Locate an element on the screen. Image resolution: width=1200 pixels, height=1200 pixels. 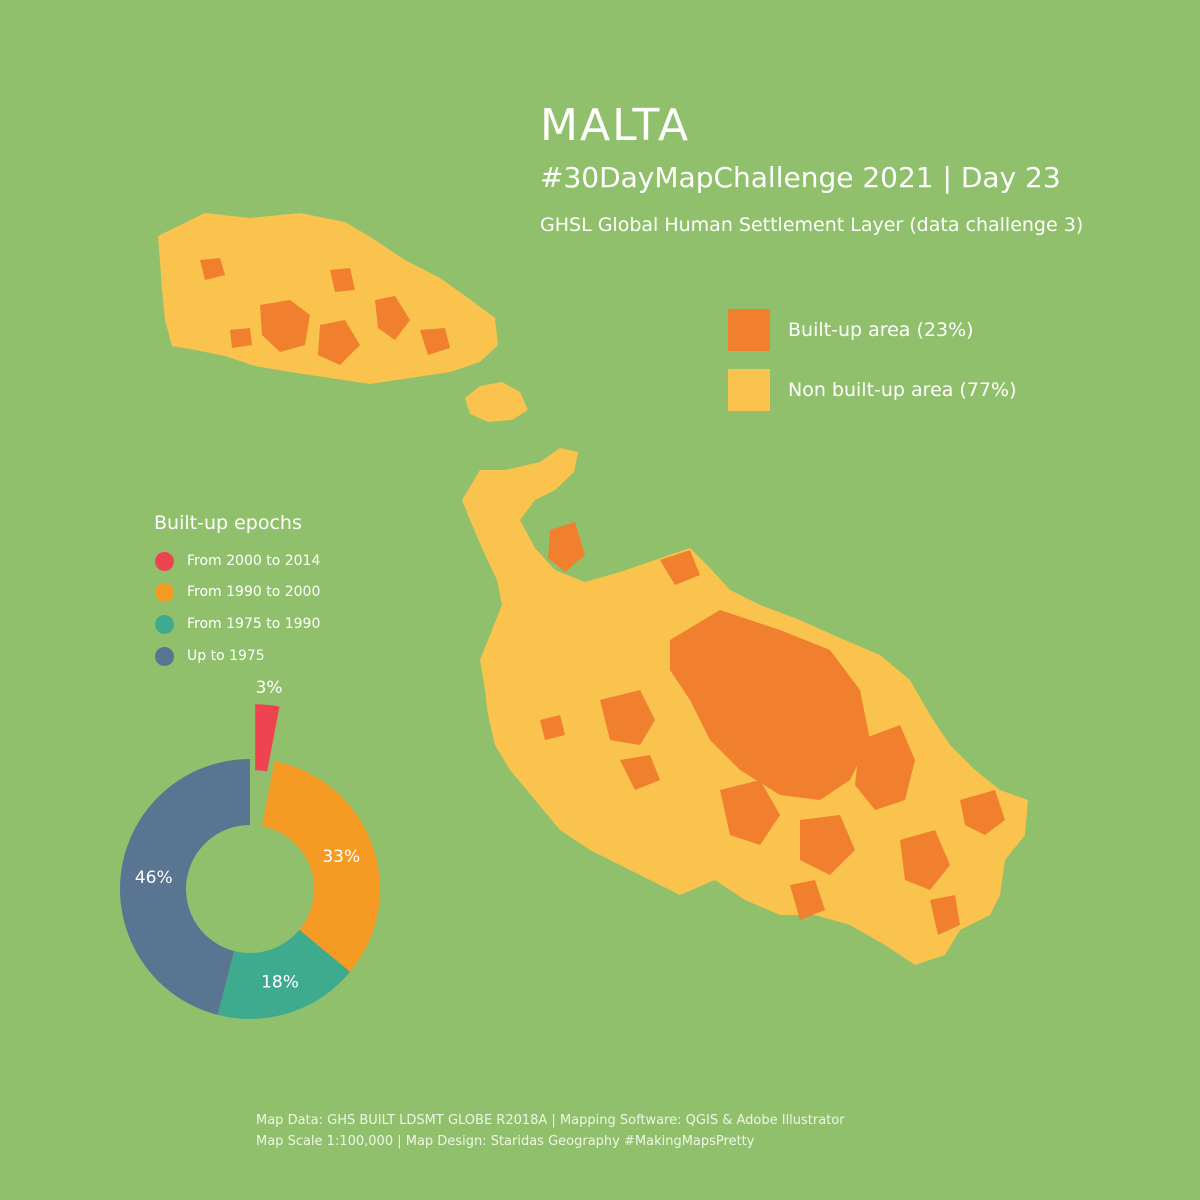
donut-label-2: 18% is located at coordinates (280, 982).